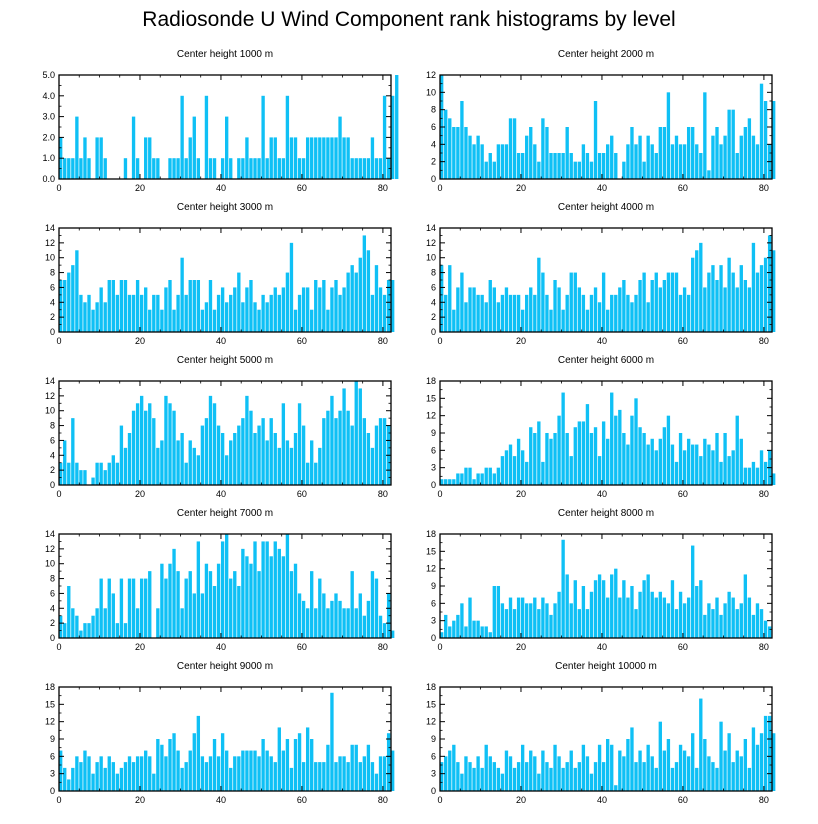  I want to click on x-tick-label: 80, so click(764, 341).